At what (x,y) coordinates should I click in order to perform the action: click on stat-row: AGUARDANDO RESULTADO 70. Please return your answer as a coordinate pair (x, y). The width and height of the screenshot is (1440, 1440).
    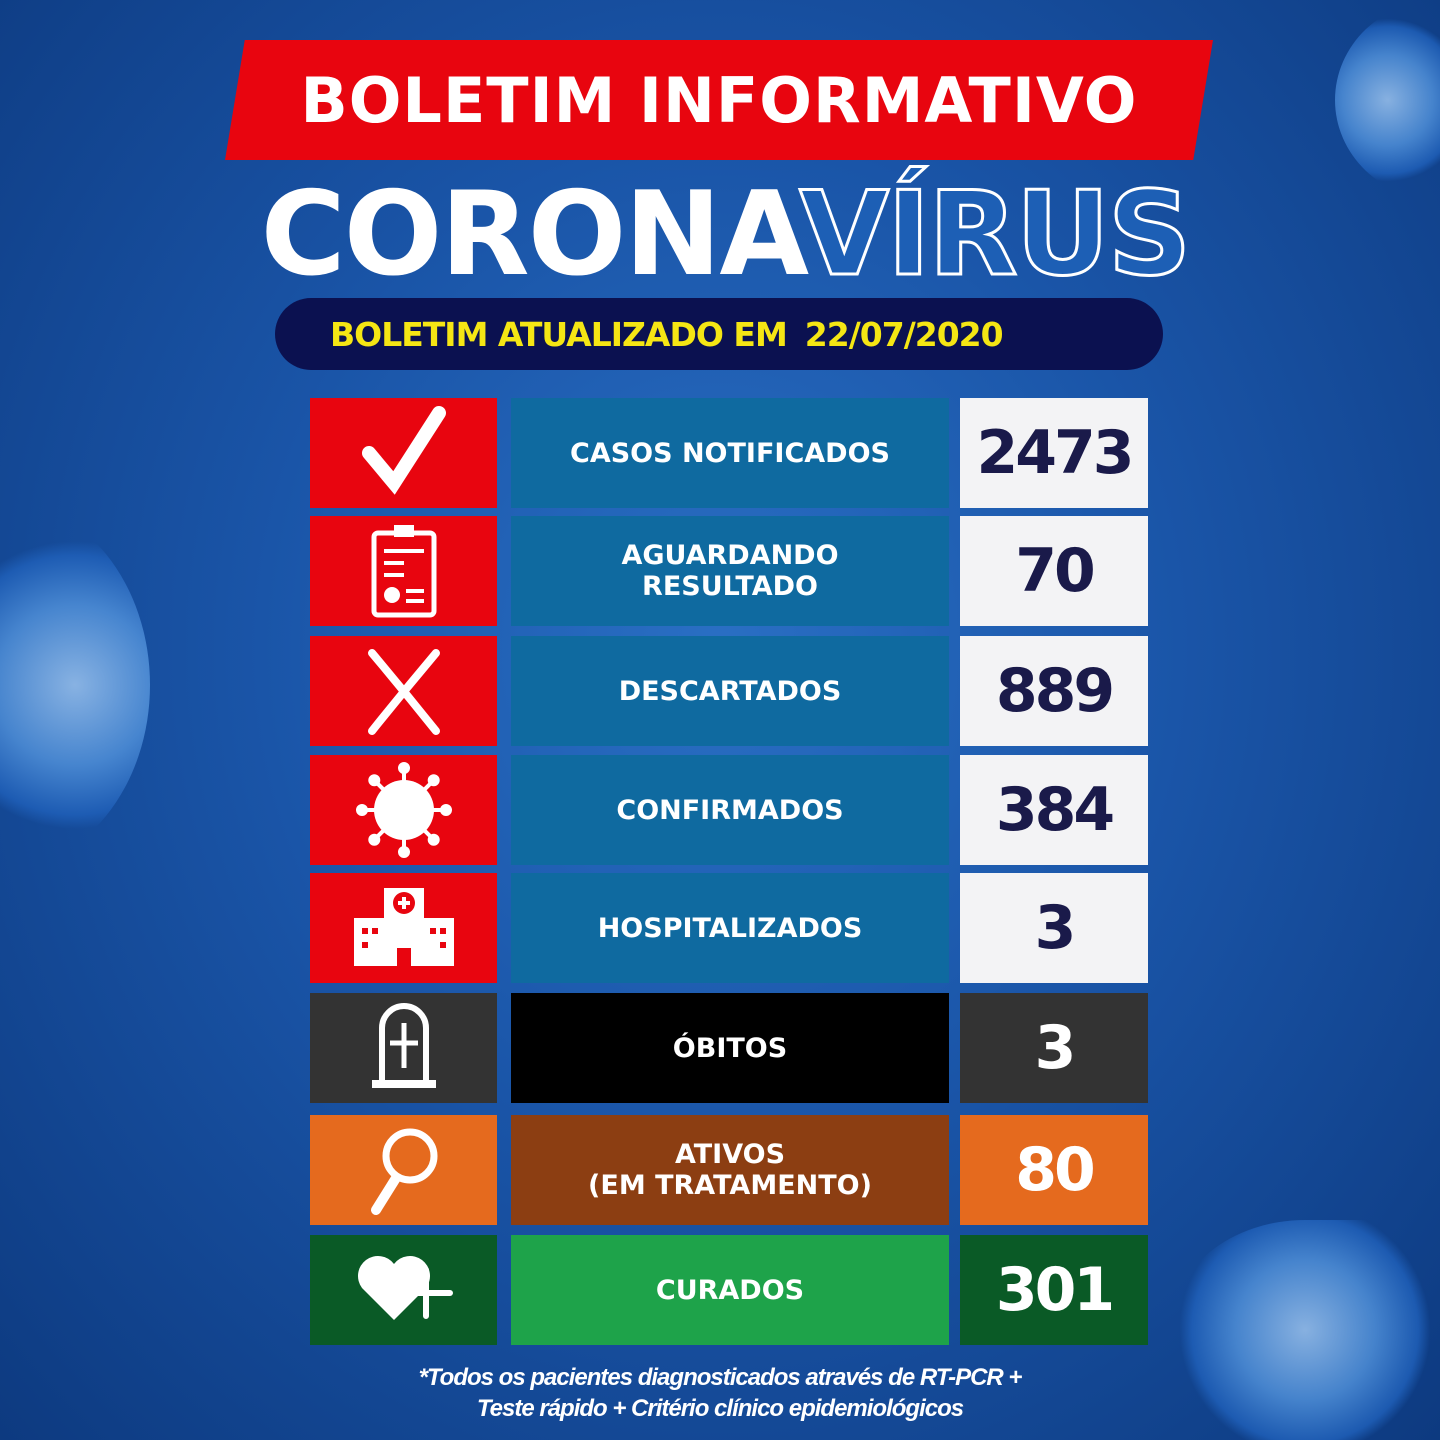
    Looking at the image, I should click on (729, 571).